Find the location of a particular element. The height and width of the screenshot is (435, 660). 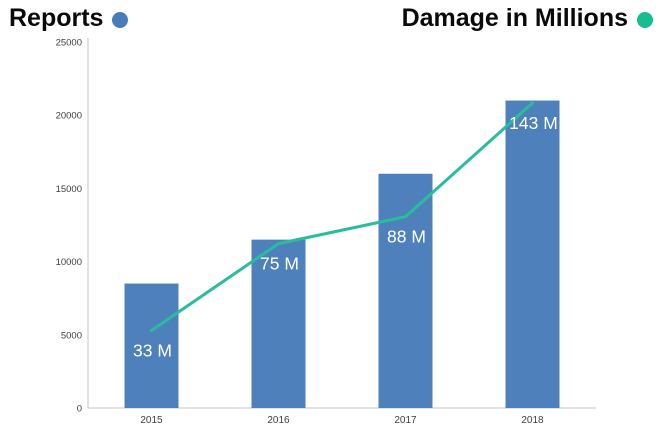

damage-legend-label: Damage in Millions is located at coordinates (514, 18).